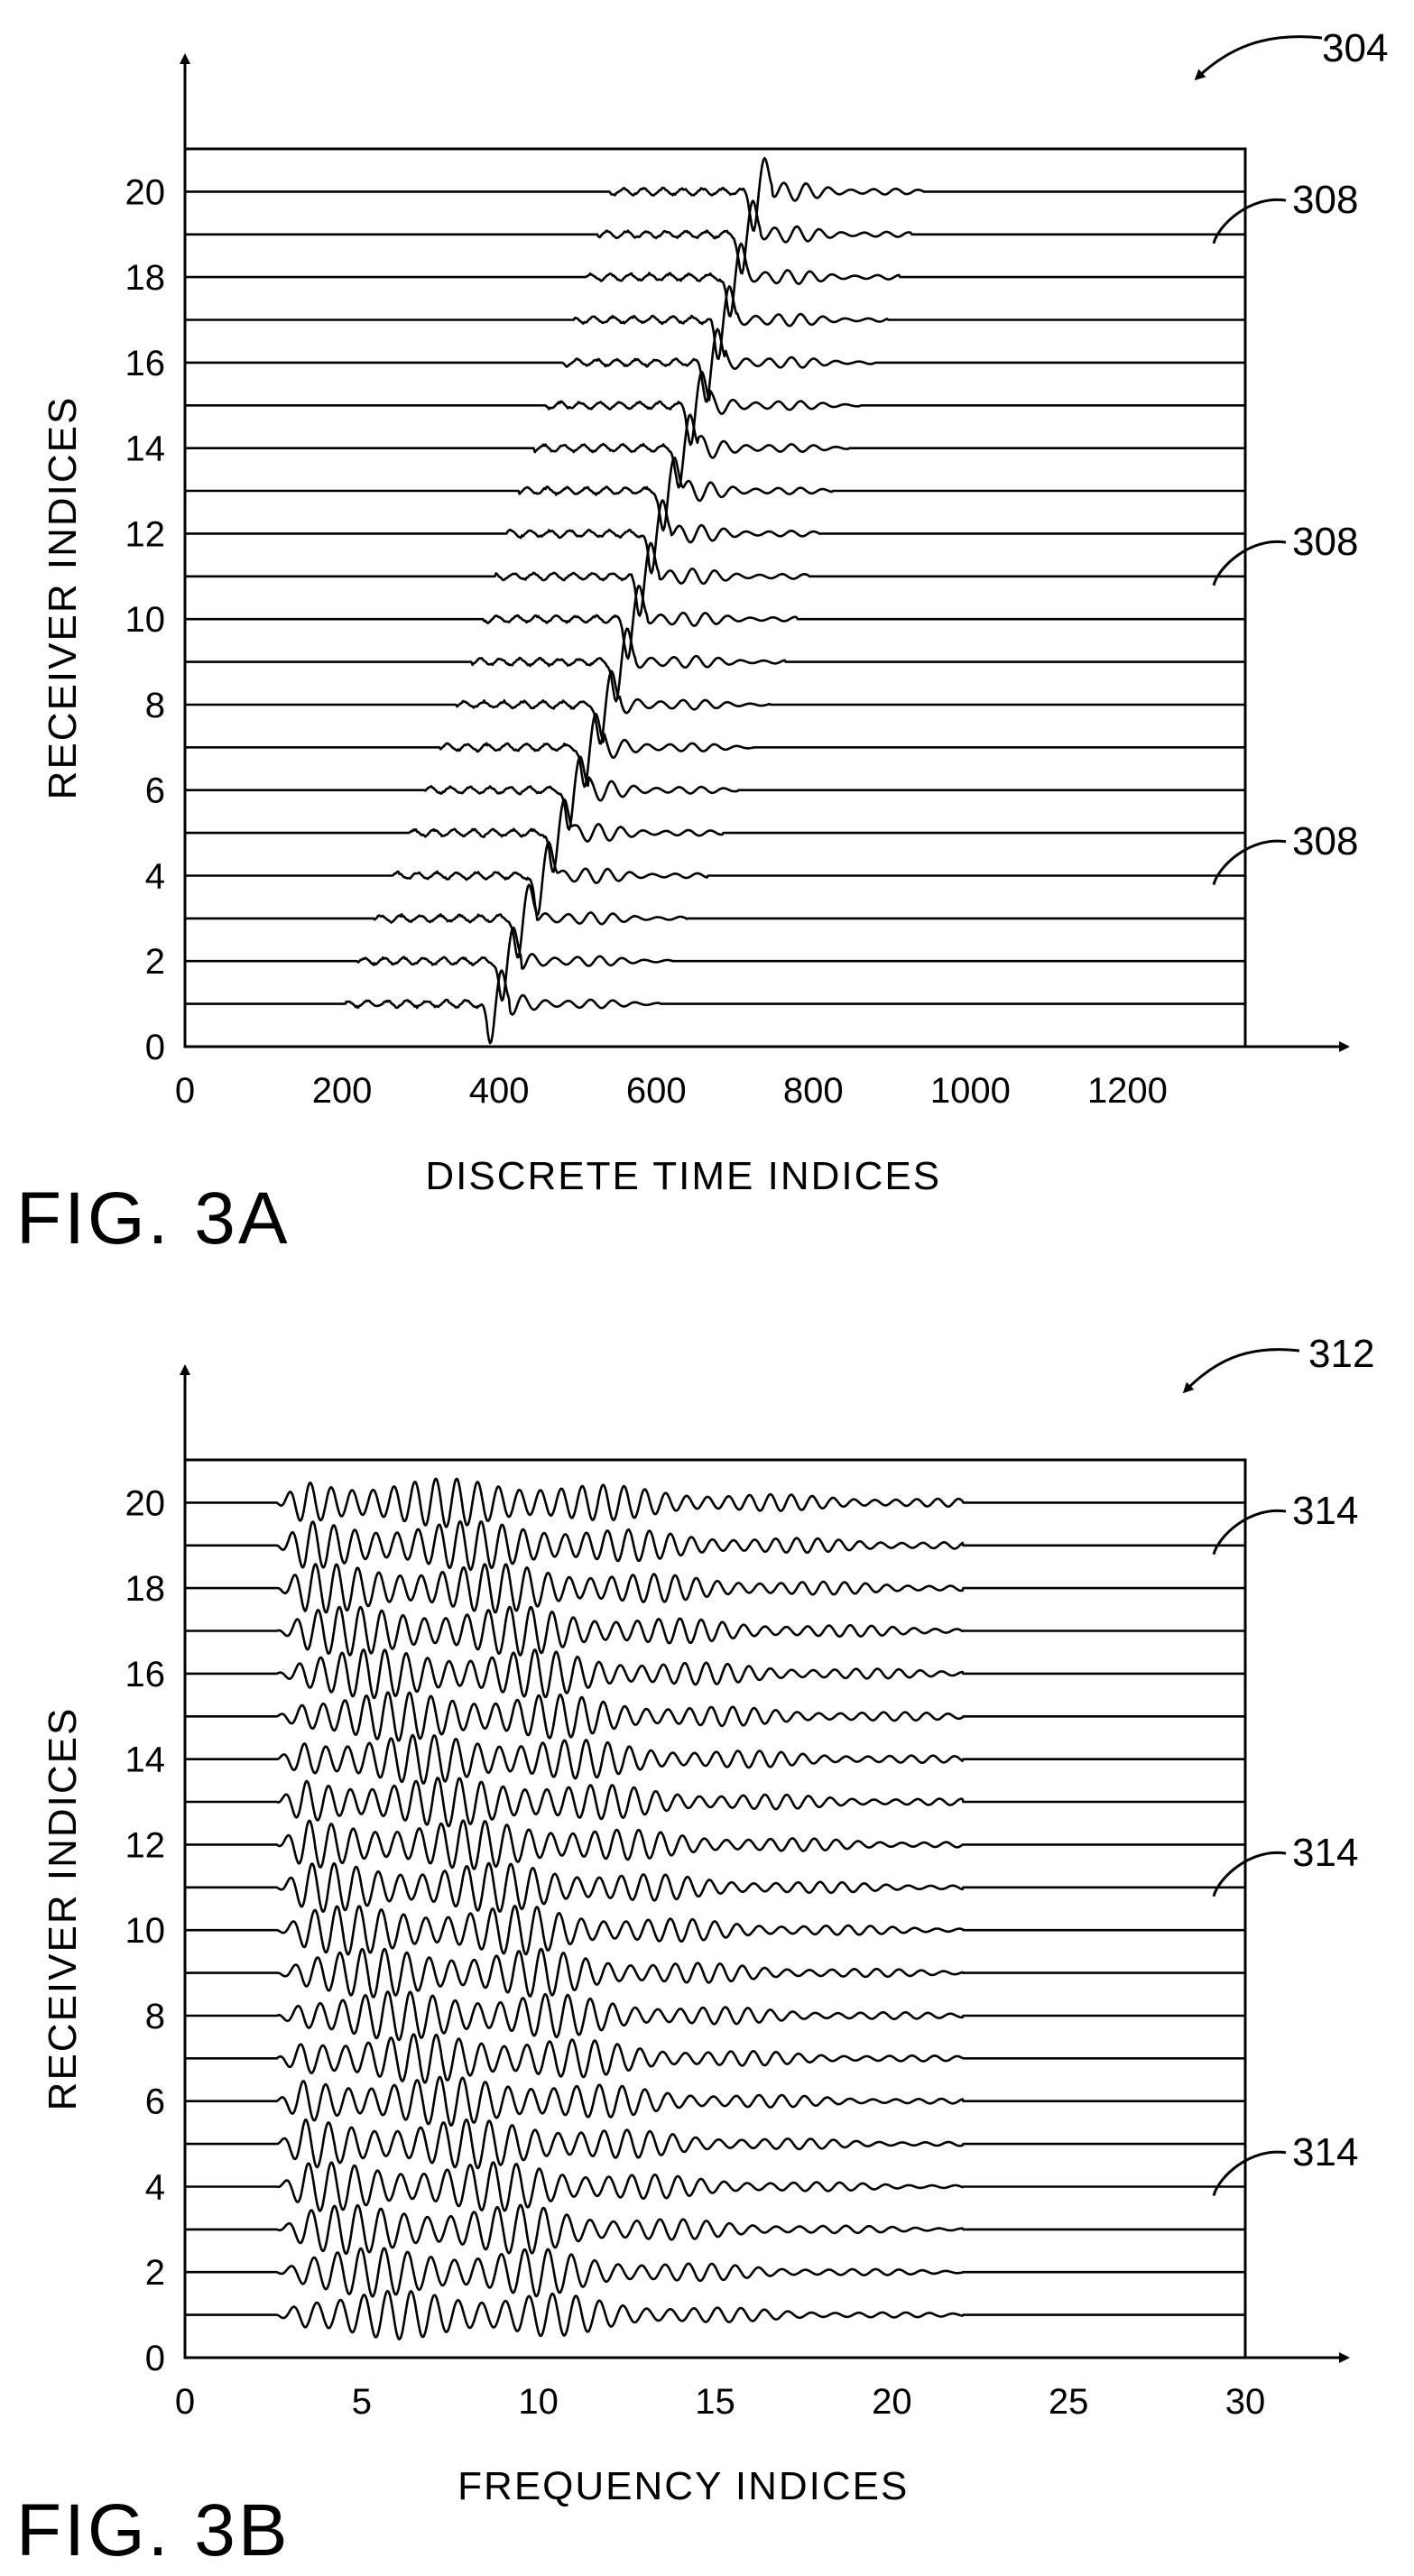 This screenshot has width=1414, height=2576. Describe the element at coordinates (1285, 531) in the screenshot. I see `callout-group: 308 308 308` at that location.